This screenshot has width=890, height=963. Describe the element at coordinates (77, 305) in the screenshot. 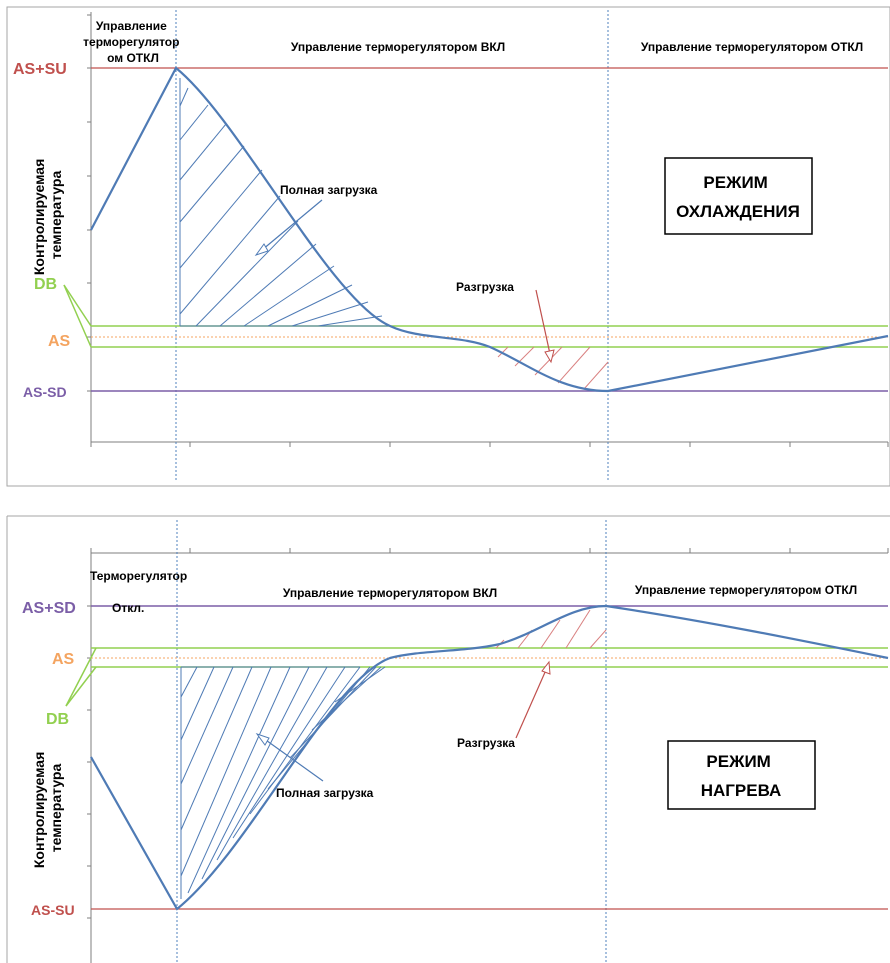

I see `cooling-db-connector-upper` at that location.